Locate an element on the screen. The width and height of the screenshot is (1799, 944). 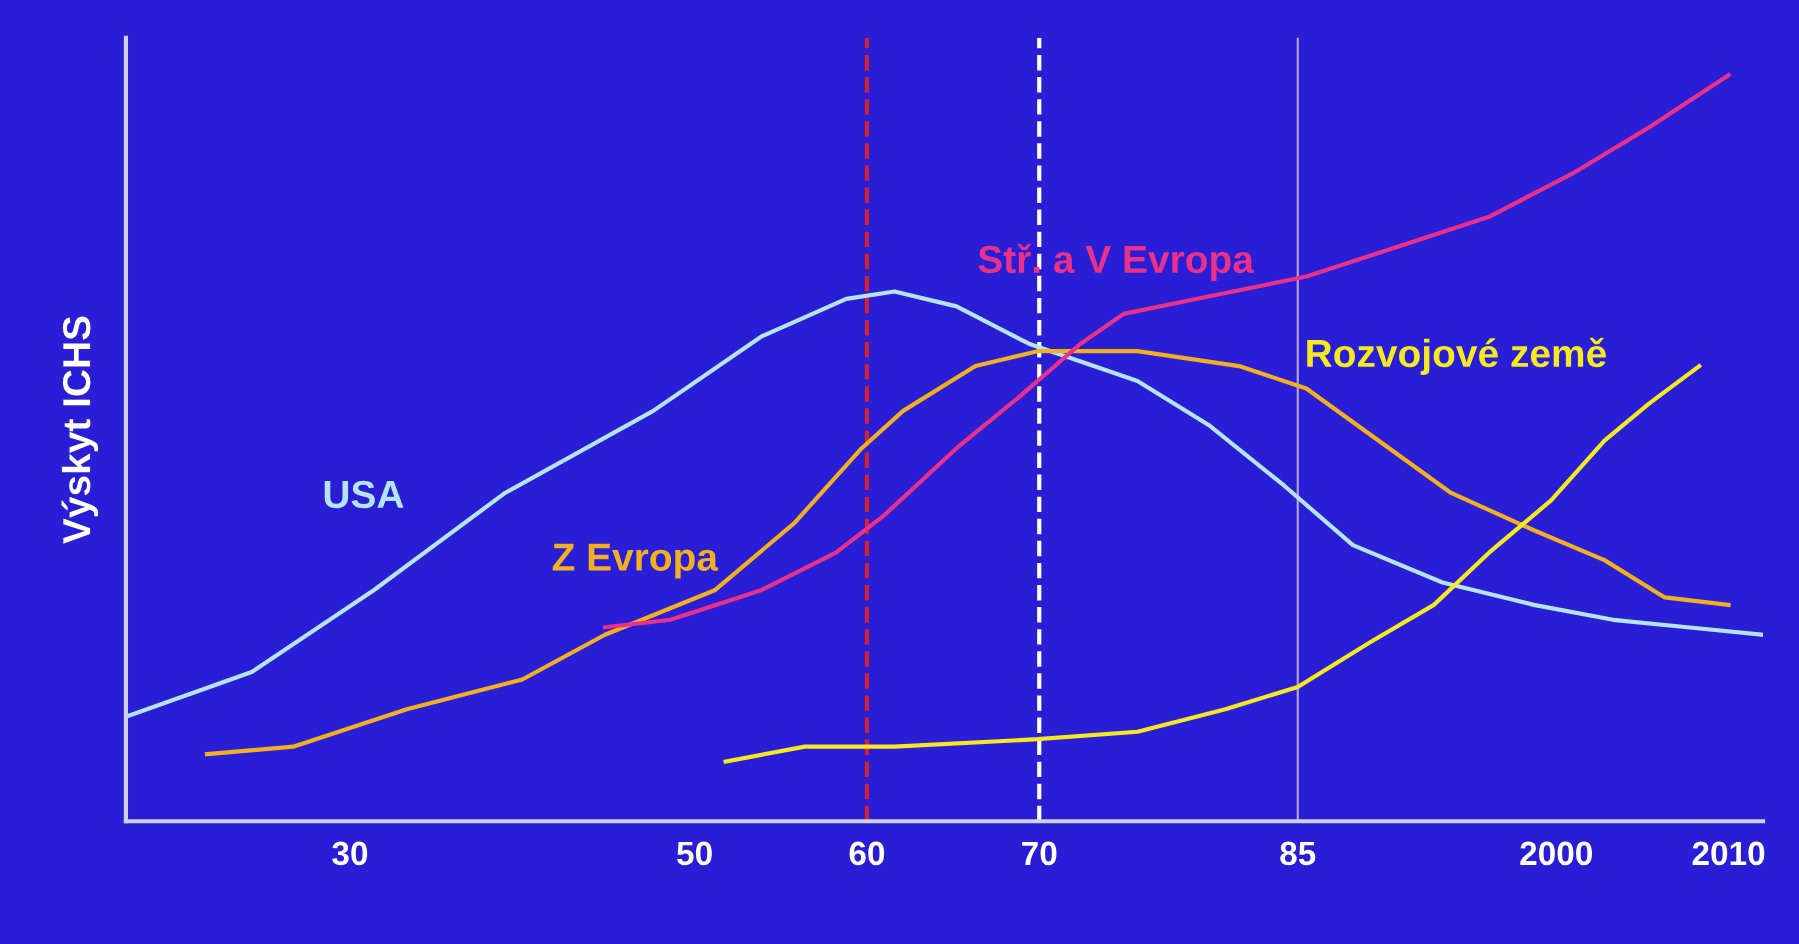
series-label: Rozvojové země is located at coordinates (1456, 356).